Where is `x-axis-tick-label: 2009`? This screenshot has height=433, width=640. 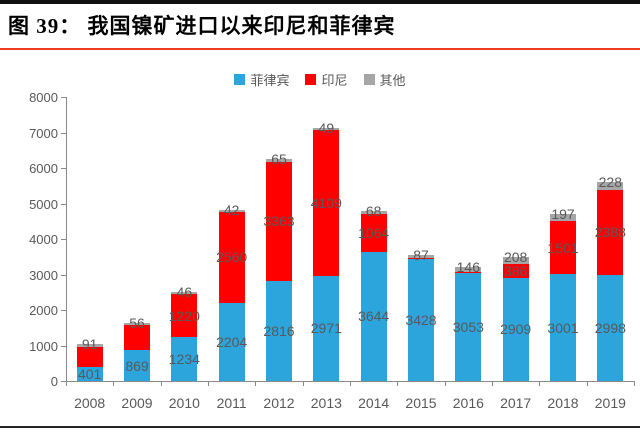
x-axis-tick-label: 2009 is located at coordinates (137, 403).